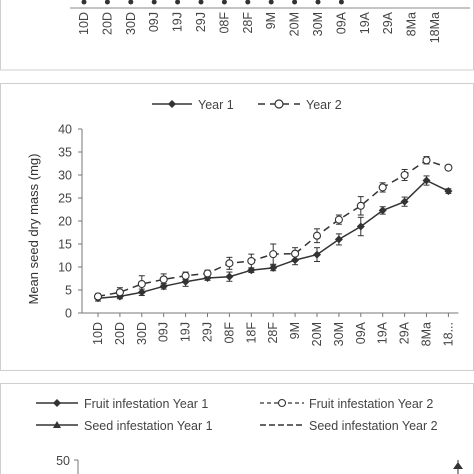 The height and width of the screenshot is (474, 474). What do you see at coordinates (63, 461) in the screenshot?
I see `y-tick-label: 50` at bounding box center [63, 461].